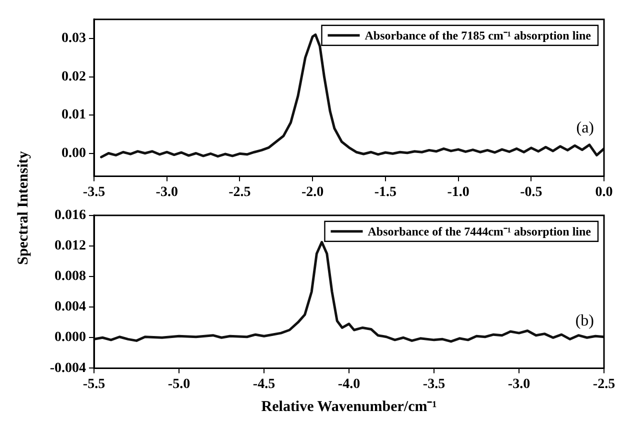 This screenshot has height=426, width=637. I want to click on annotation: (a), so click(585, 127).